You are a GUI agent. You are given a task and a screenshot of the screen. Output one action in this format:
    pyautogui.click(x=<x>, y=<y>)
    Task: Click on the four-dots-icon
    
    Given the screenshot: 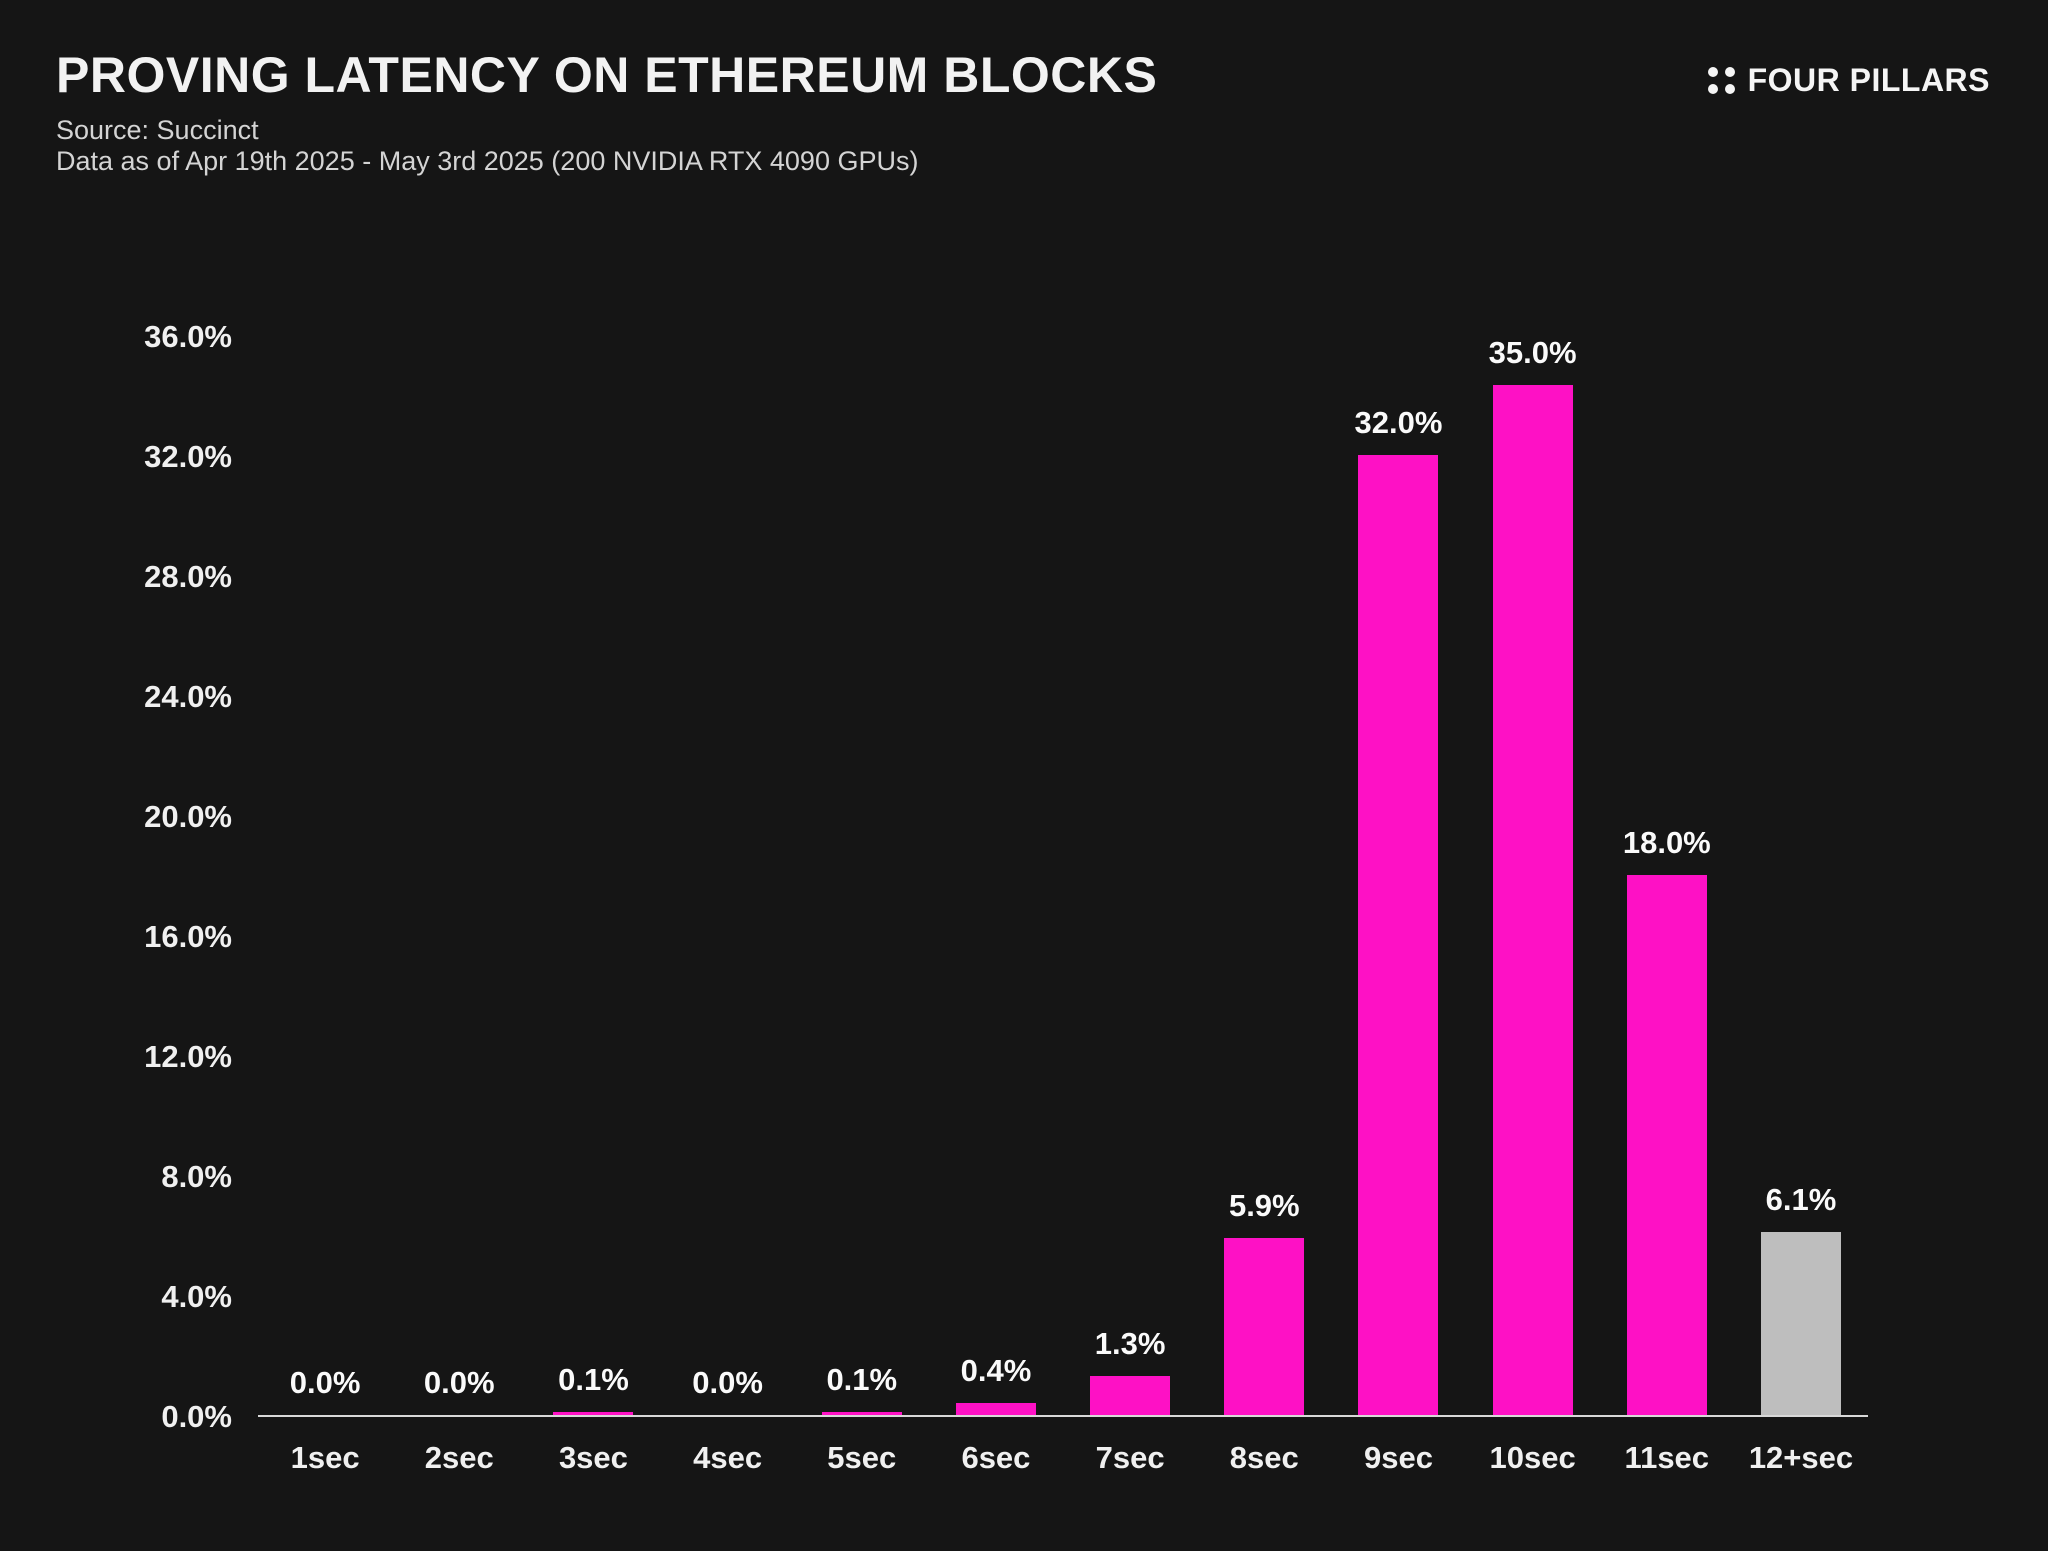 What is the action you would take?
    pyautogui.click(x=1721, y=80)
    